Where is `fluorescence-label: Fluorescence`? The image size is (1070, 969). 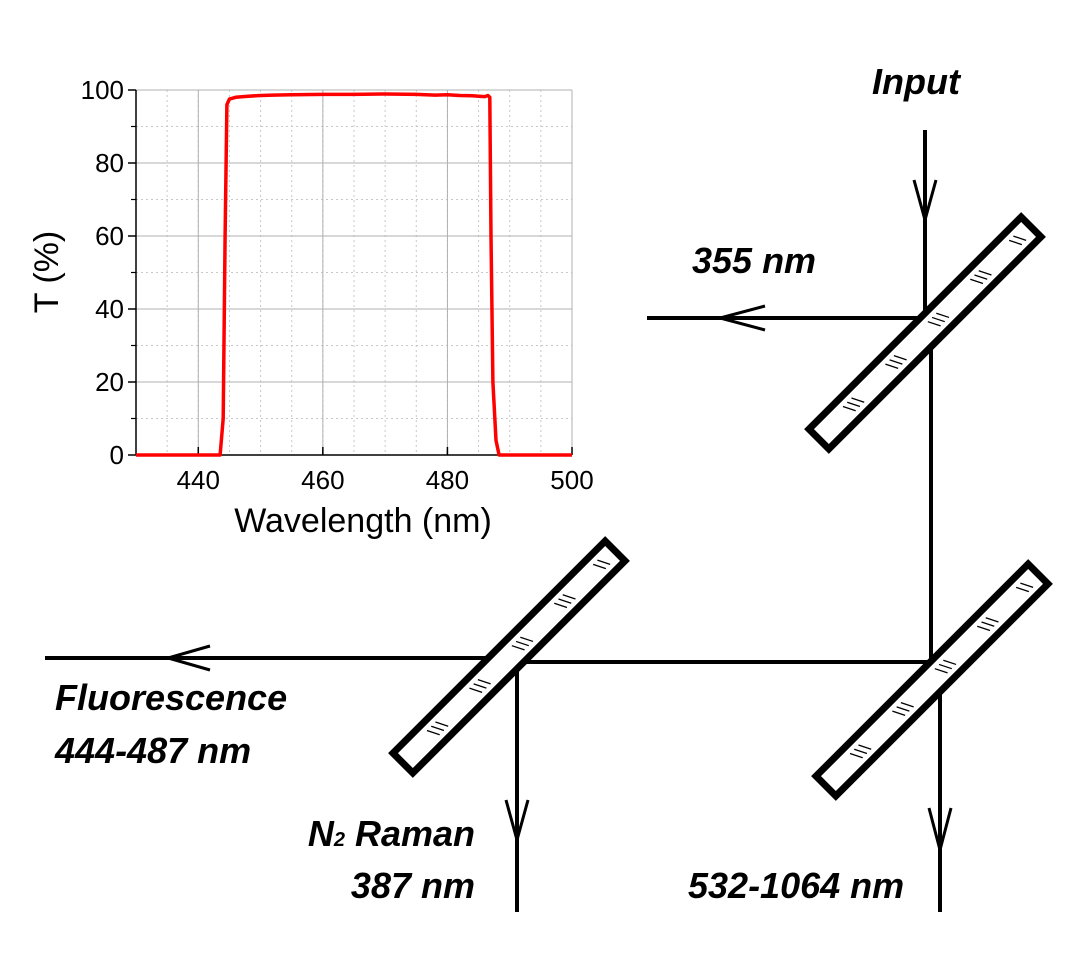
fluorescence-label: Fluorescence is located at coordinates (171, 697).